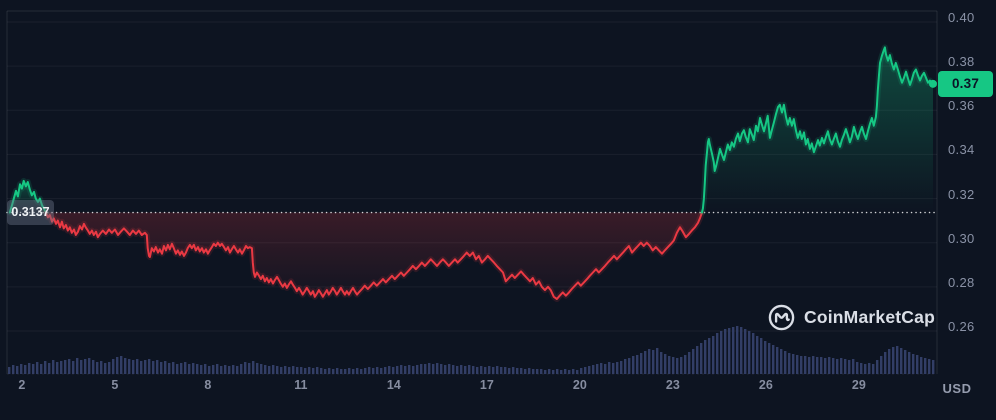 This screenshot has height=420, width=996. What do you see at coordinates (301, 385) in the screenshot?
I see `x-axis-tick-label: 11` at bounding box center [301, 385].